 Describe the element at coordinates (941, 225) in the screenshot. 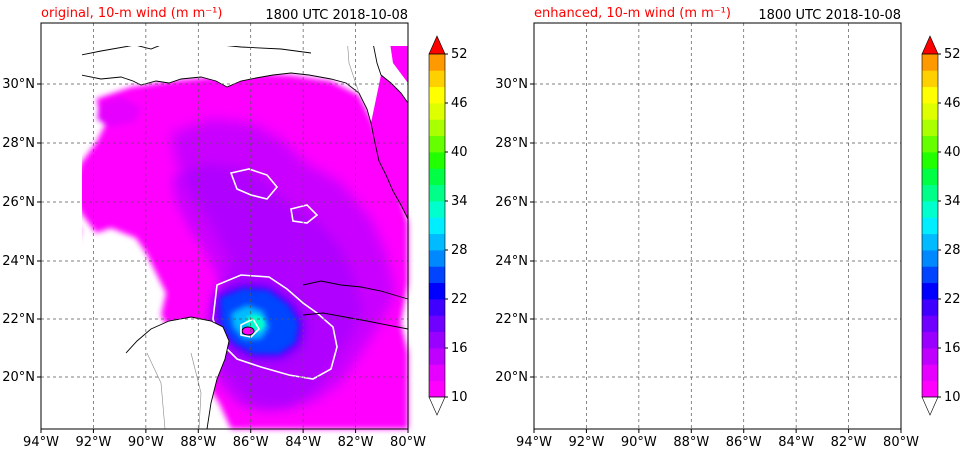

I see `colorbar: 52 46 40 34 28 22 16 10` at that location.